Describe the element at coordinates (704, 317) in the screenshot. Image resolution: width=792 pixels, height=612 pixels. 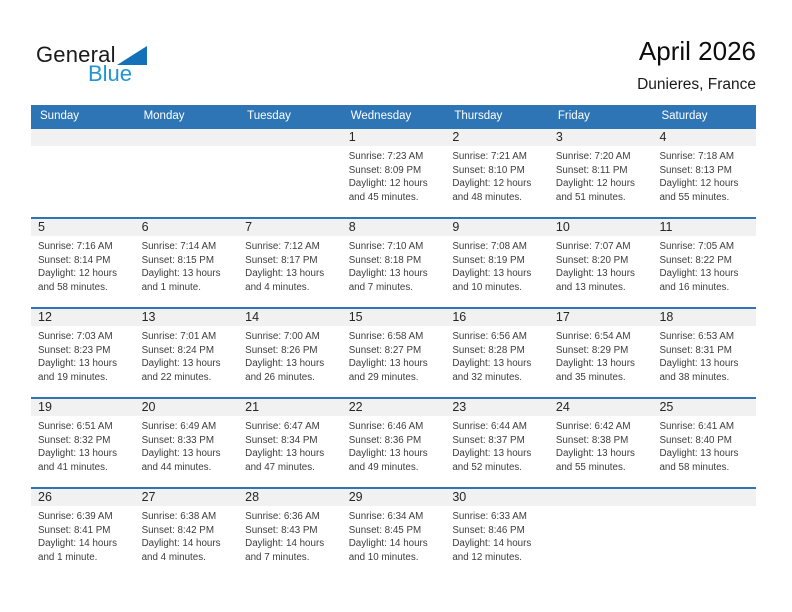
I see `day-number: 18` at that location.